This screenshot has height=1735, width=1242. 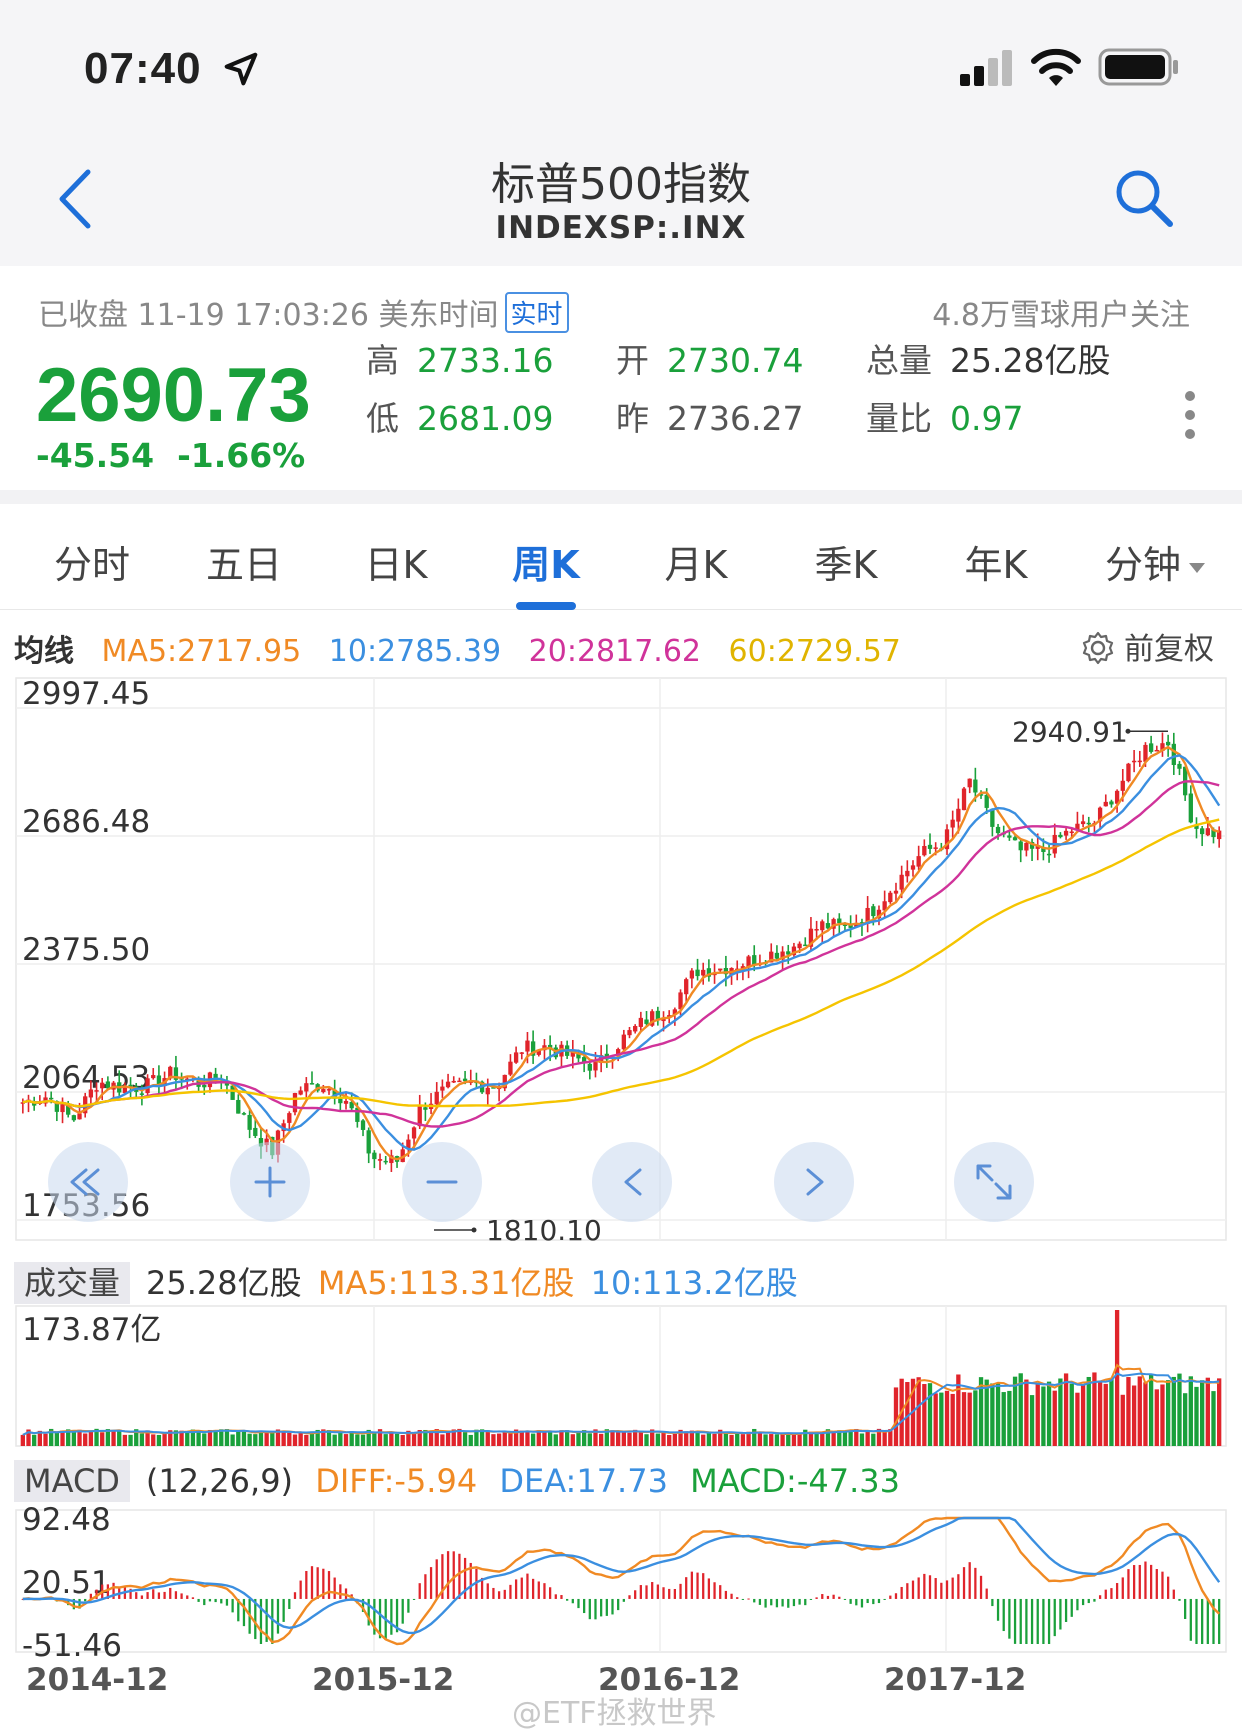 What do you see at coordinates (536, 312) in the screenshot?
I see `realtime-badge: 实时` at bounding box center [536, 312].